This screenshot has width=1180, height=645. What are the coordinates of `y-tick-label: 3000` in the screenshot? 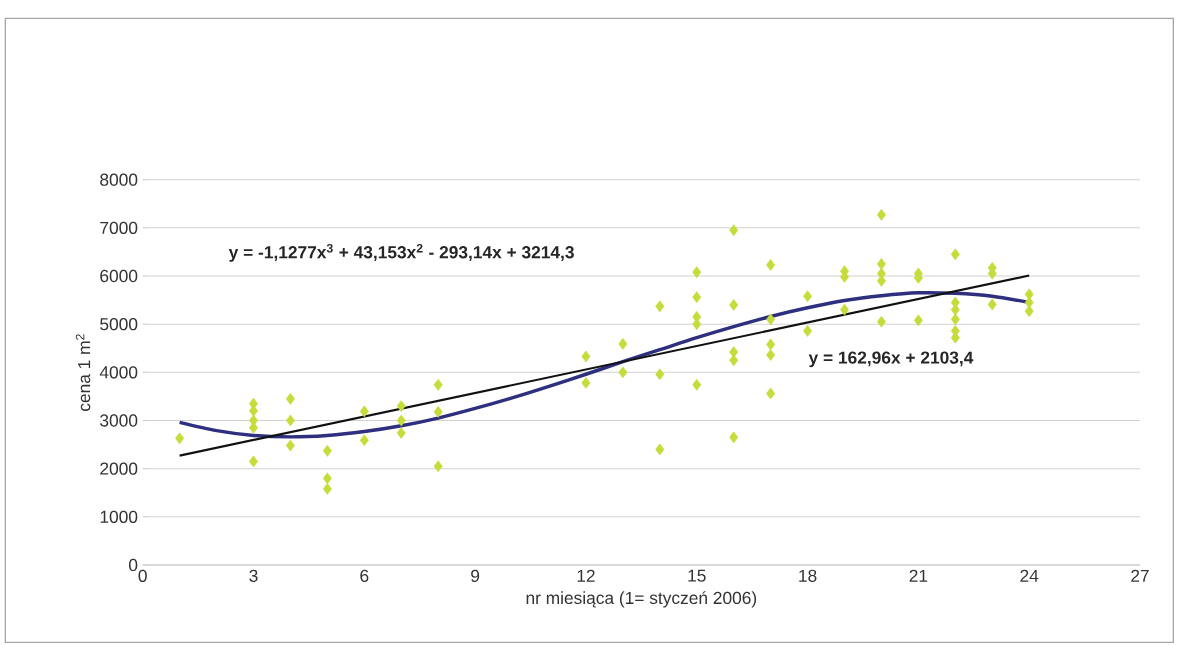 It's located at (119, 420).